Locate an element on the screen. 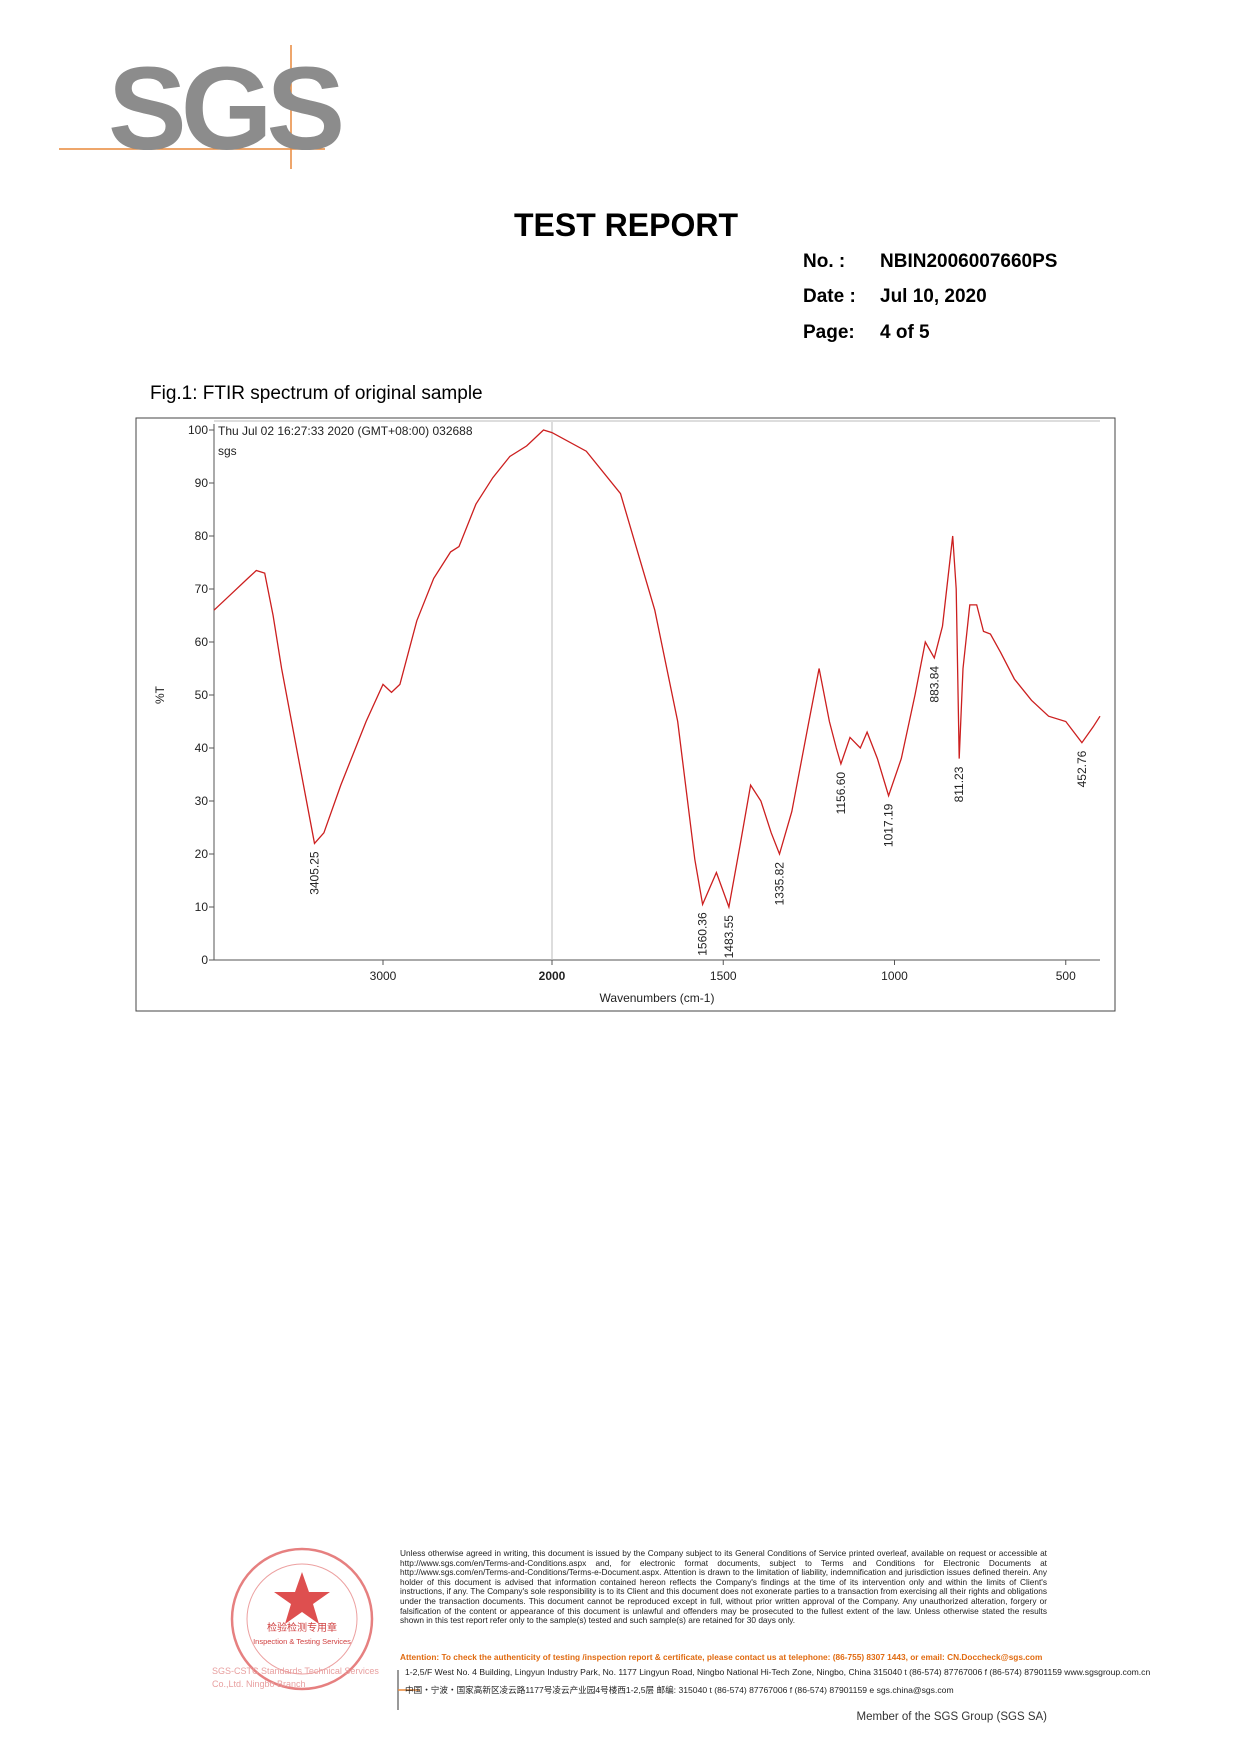 The height and width of the screenshot is (1755, 1241). peak-label: 1017.19 is located at coordinates (889, 825).